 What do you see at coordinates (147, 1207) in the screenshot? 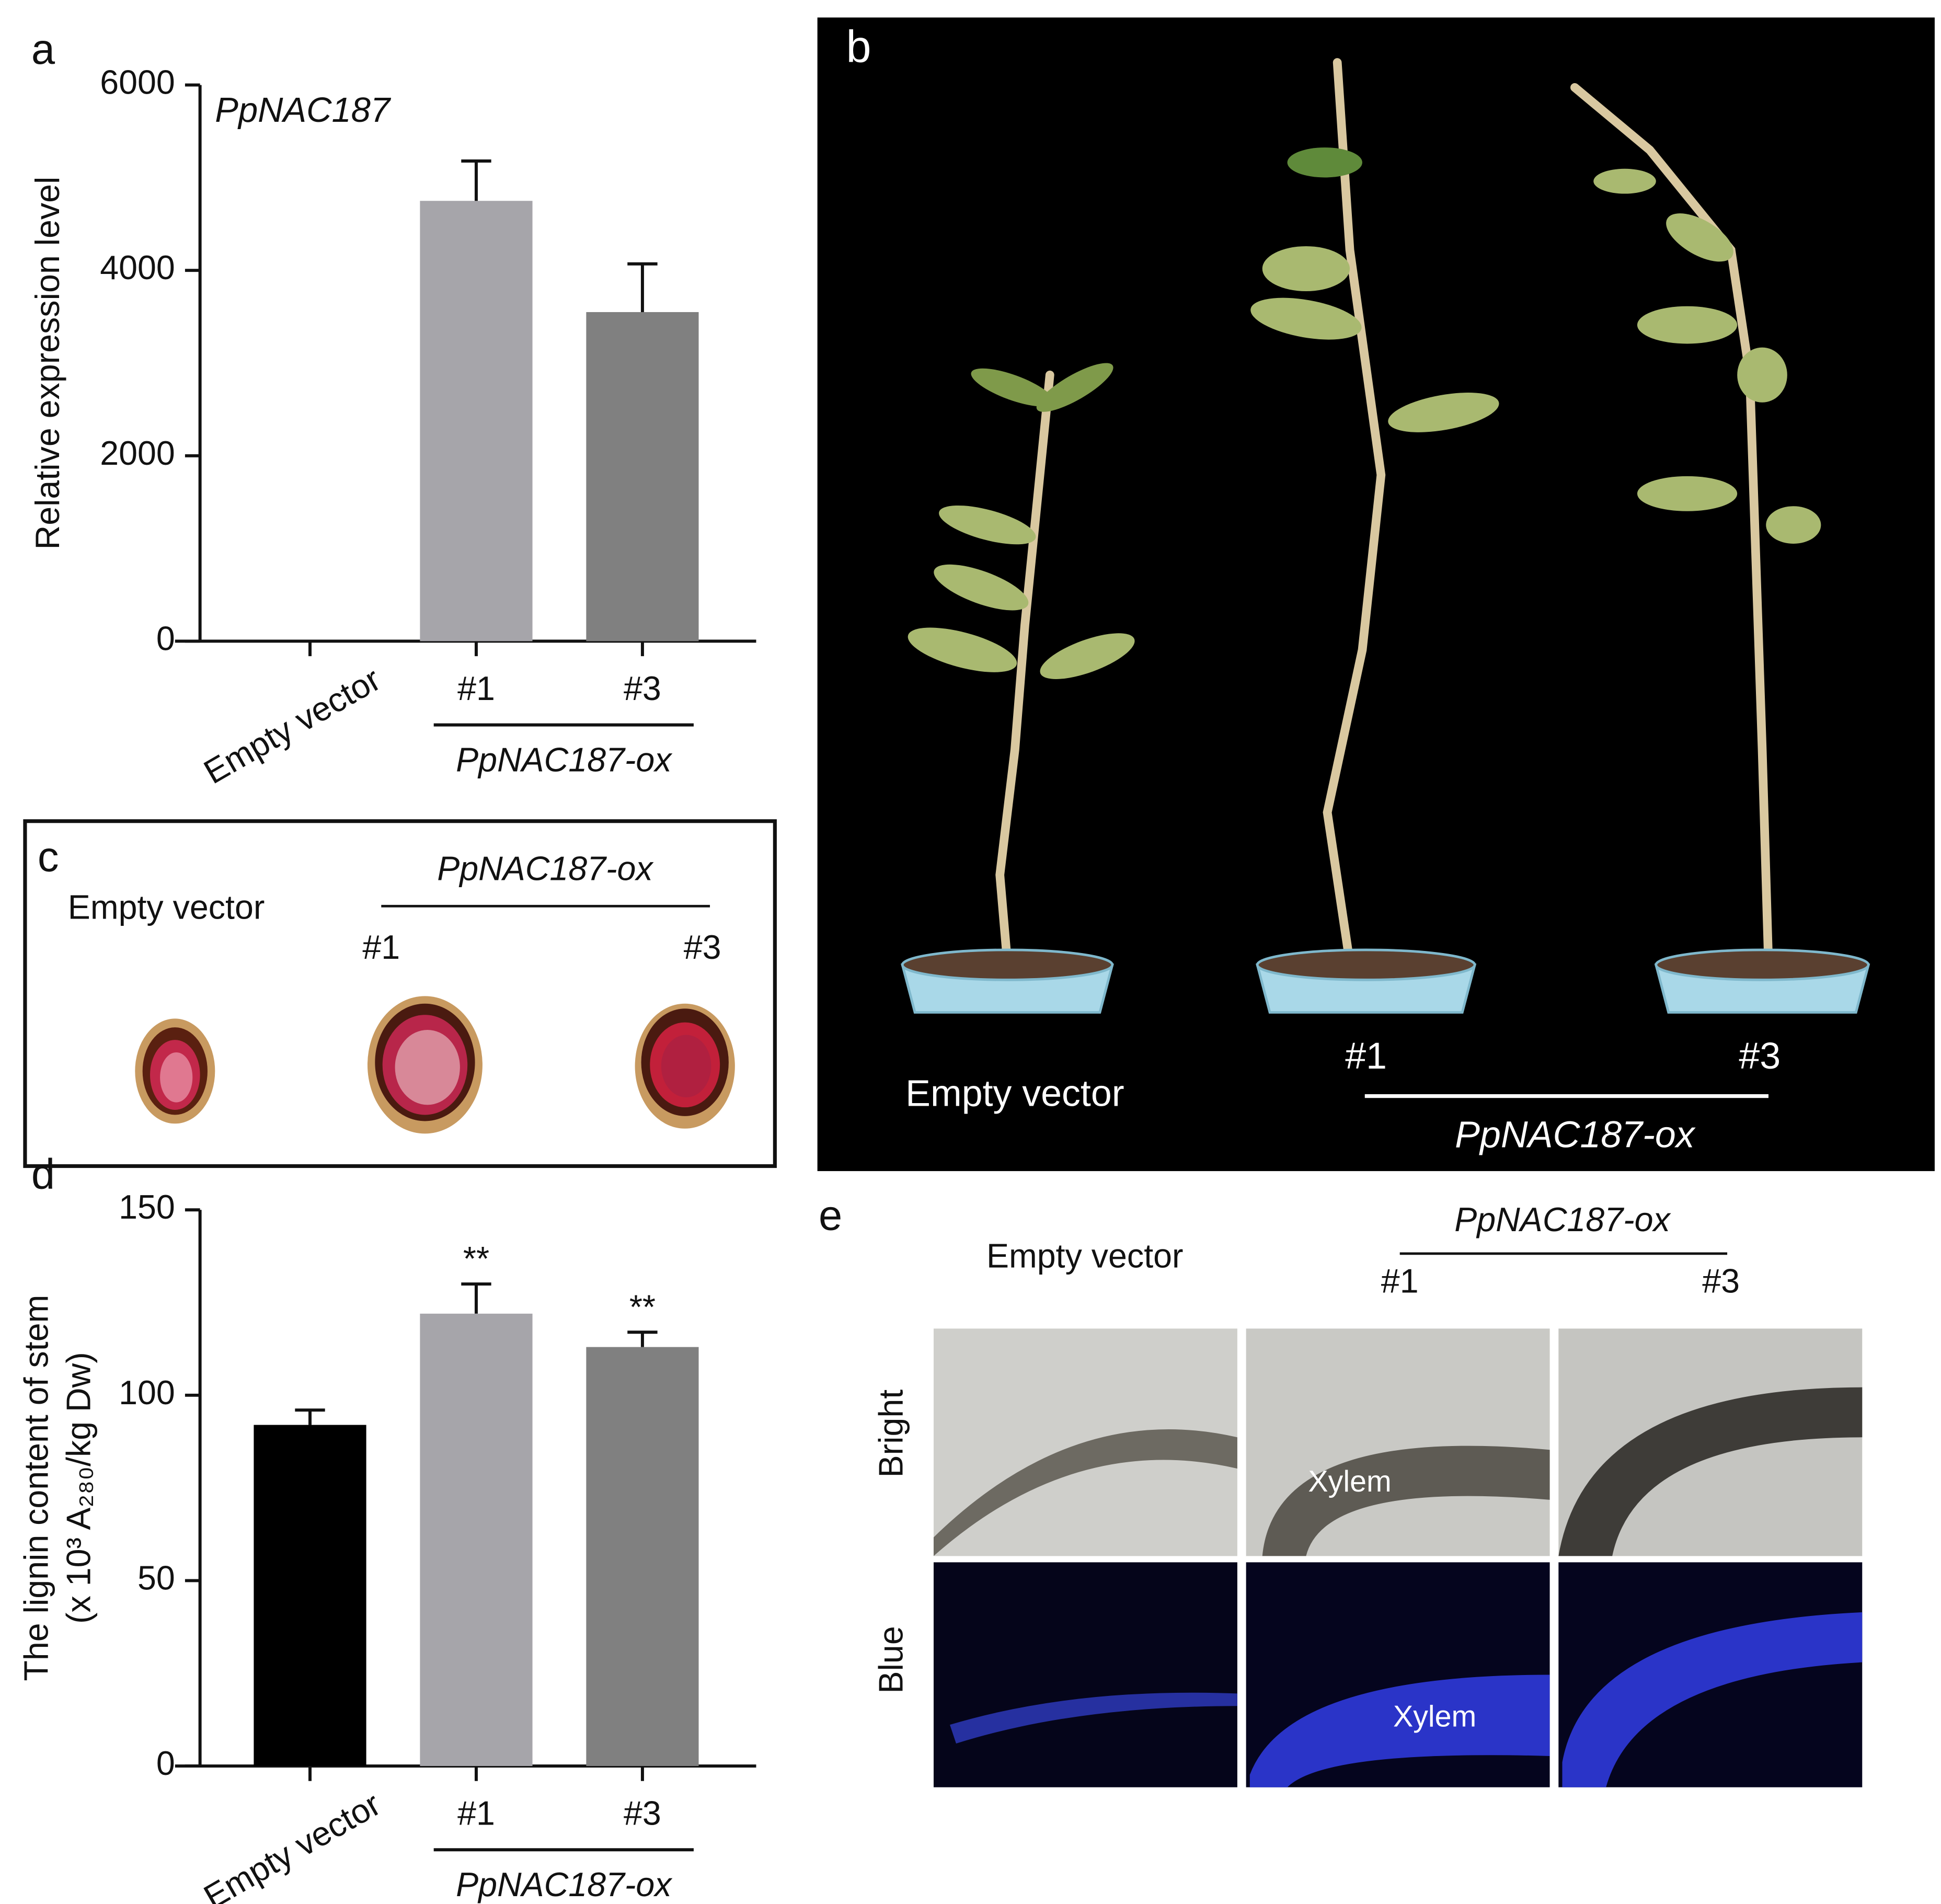
I see `y-tick-label: 150` at bounding box center [147, 1207].